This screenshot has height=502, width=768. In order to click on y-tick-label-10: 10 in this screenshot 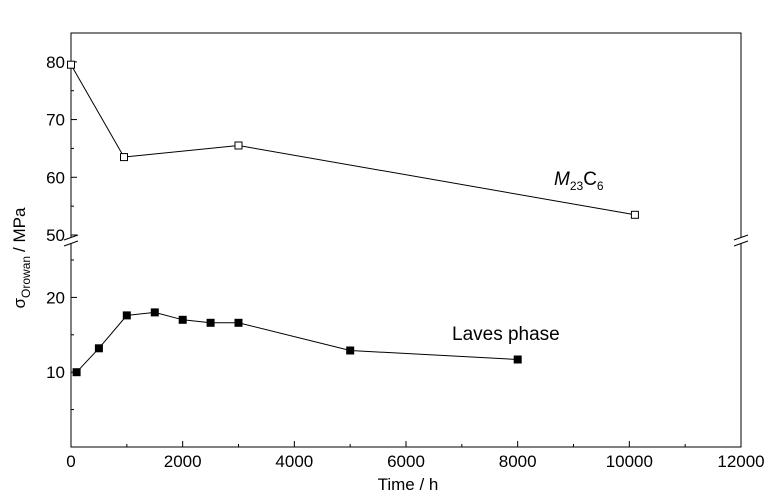, I will do `click(55, 372)`.